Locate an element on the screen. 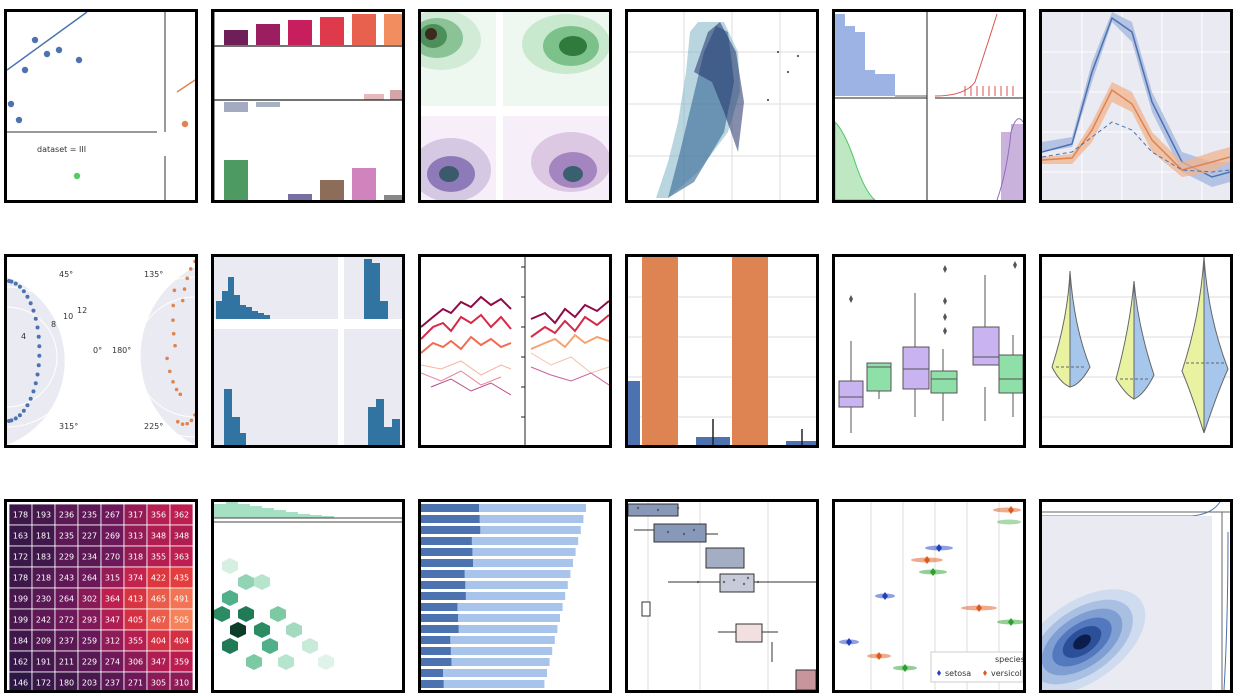 This screenshot has width=1242, height=696. polar-panel: 45° 12 10 8 4 0° 315° 135° 180° 225° is located at coordinates (101, 351).